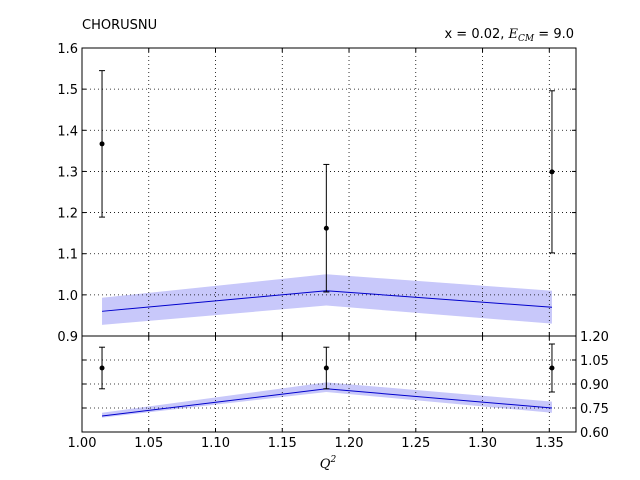  I want to click on main-y-tick-label: 1.0, so click(67, 296).